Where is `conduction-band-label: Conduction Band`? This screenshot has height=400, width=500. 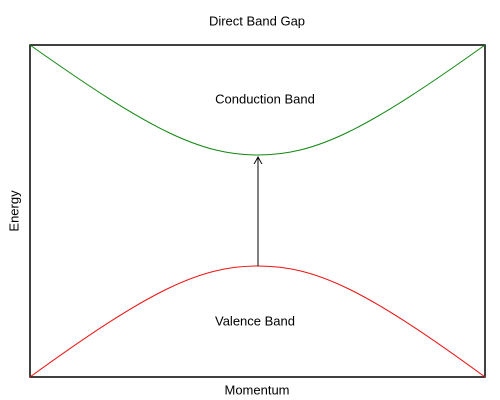
conduction-band-label: Conduction Band is located at coordinates (265, 98).